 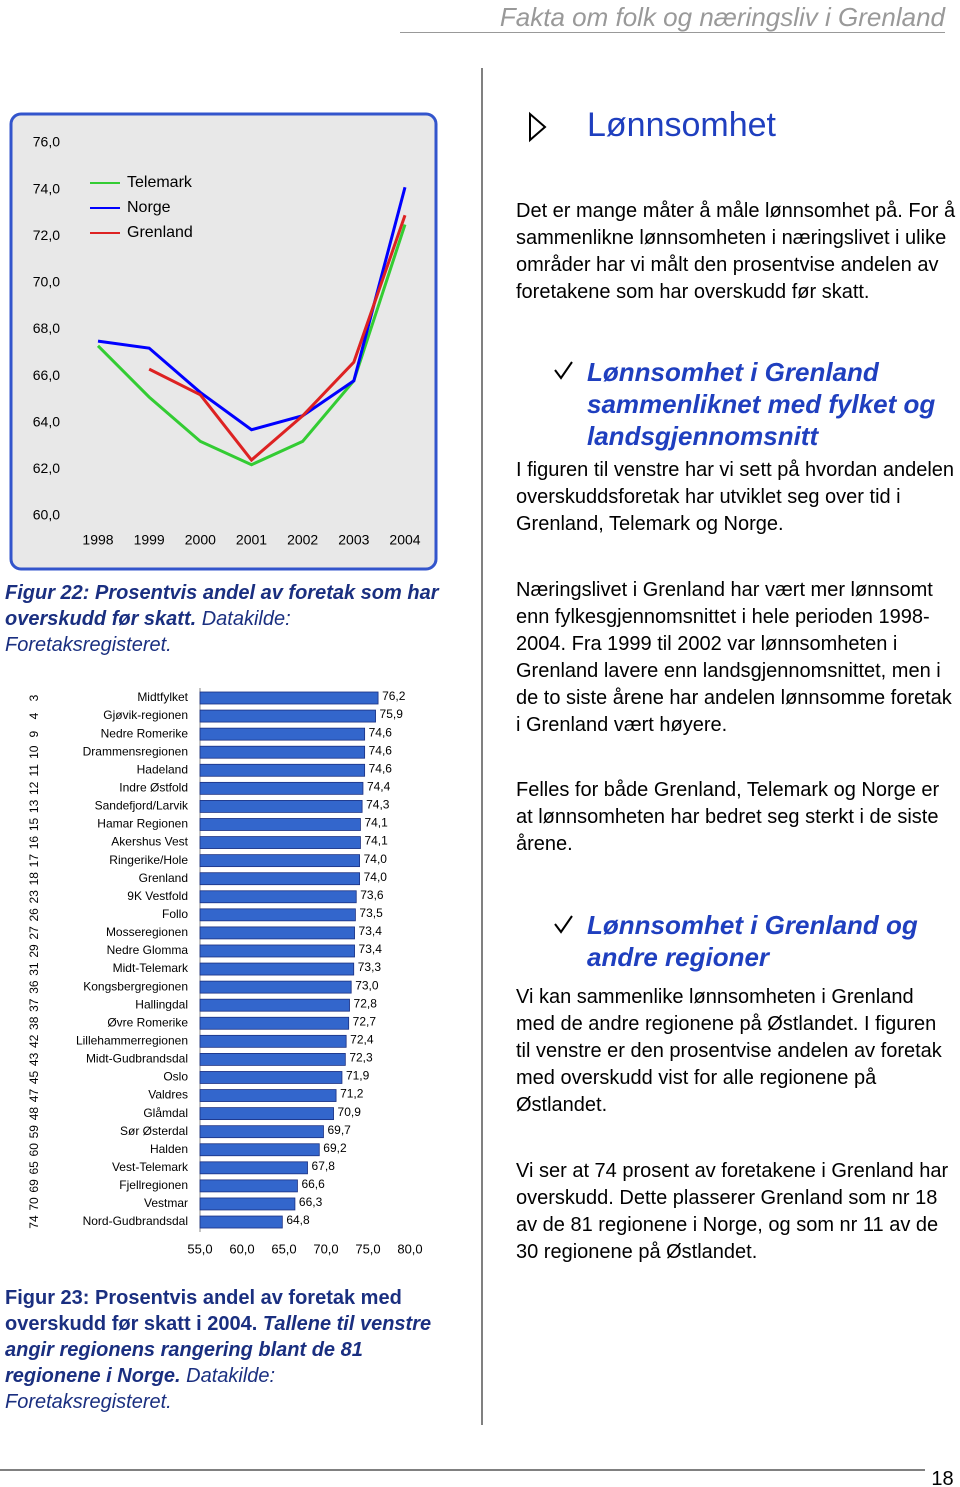 What do you see at coordinates (283, 1248) in the screenshot?
I see `x-tick-label: 65,0` at bounding box center [283, 1248].